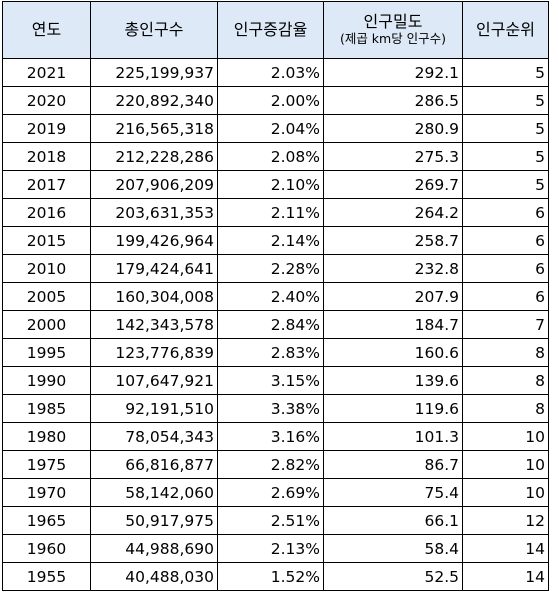 This screenshot has height=610, width=558. What do you see at coordinates (505, 324) in the screenshot?
I see `cell-rank: 7` at bounding box center [505, 324].